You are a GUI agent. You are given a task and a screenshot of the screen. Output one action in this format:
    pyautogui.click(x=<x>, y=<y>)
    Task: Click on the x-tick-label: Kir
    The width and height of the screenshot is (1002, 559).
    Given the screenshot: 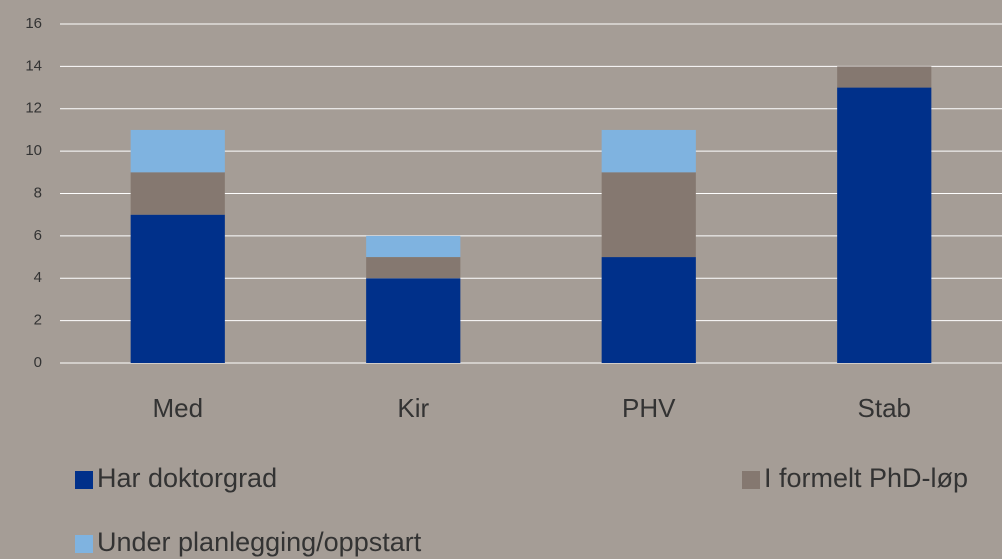 What is the action you would take?
    pyautogui.click(x=413, y=408)
    